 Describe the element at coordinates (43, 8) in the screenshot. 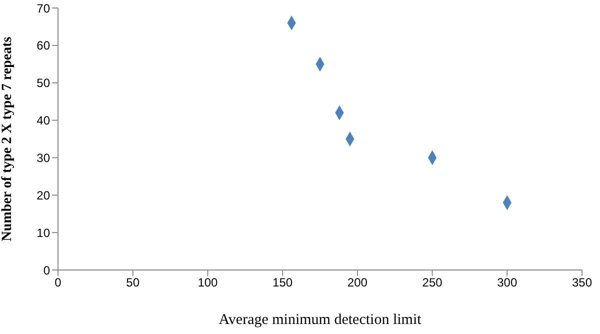

I see `y-tick-label: 70` at that location.